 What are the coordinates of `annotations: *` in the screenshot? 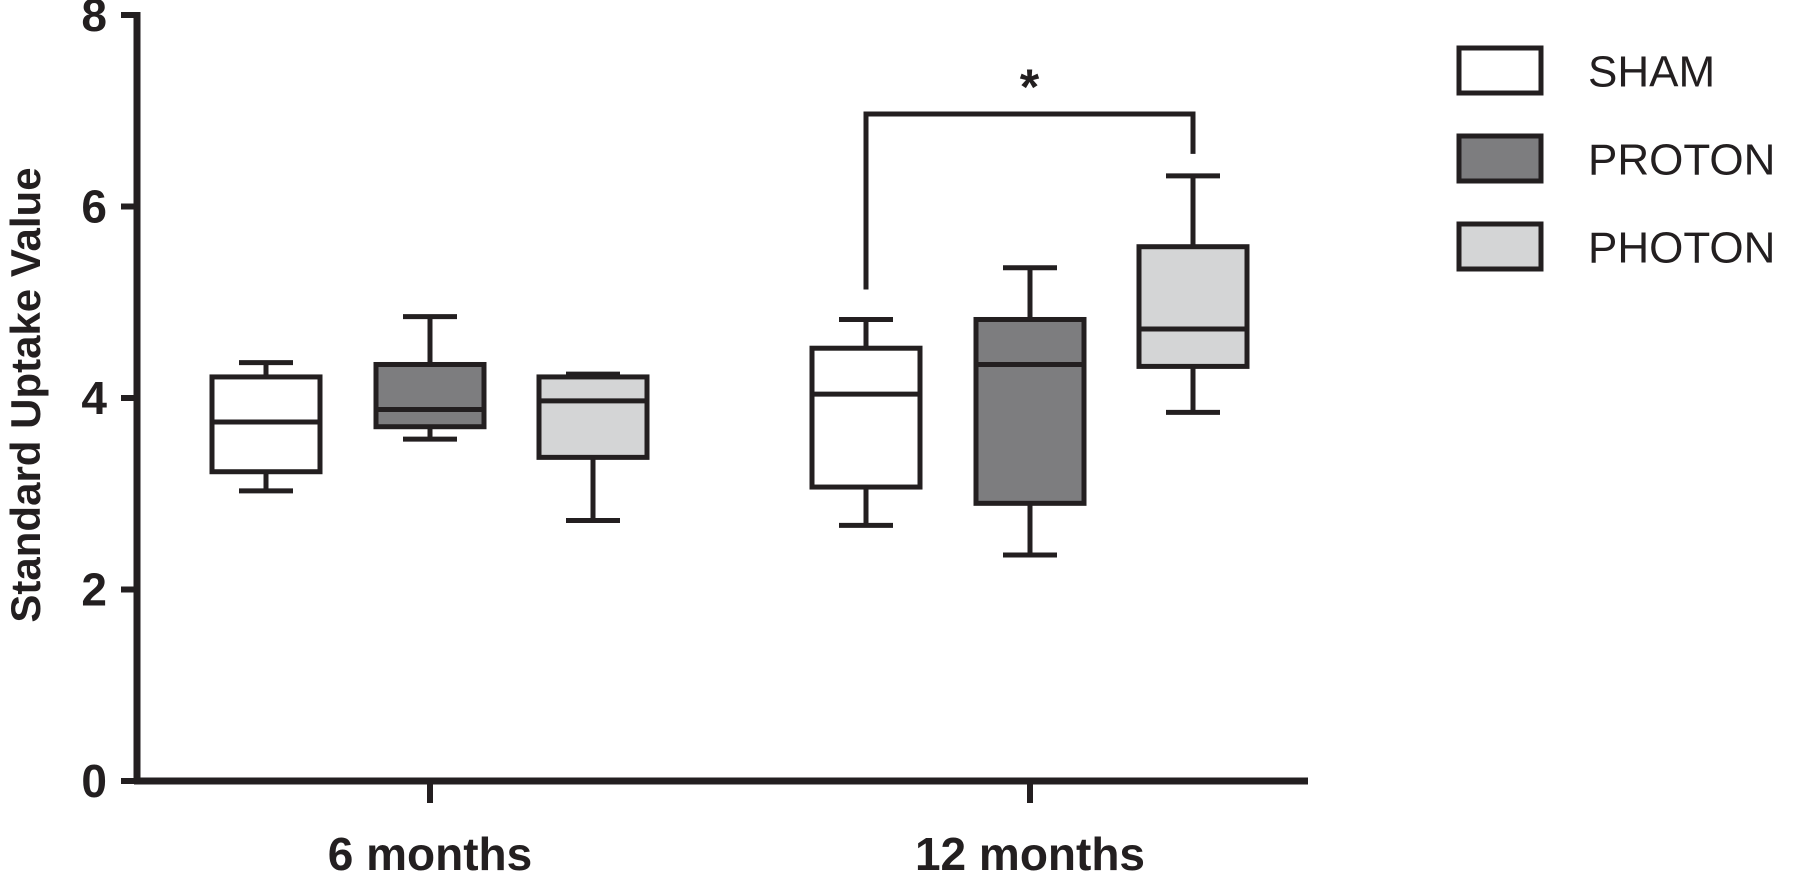 It's located at (1029, 174).